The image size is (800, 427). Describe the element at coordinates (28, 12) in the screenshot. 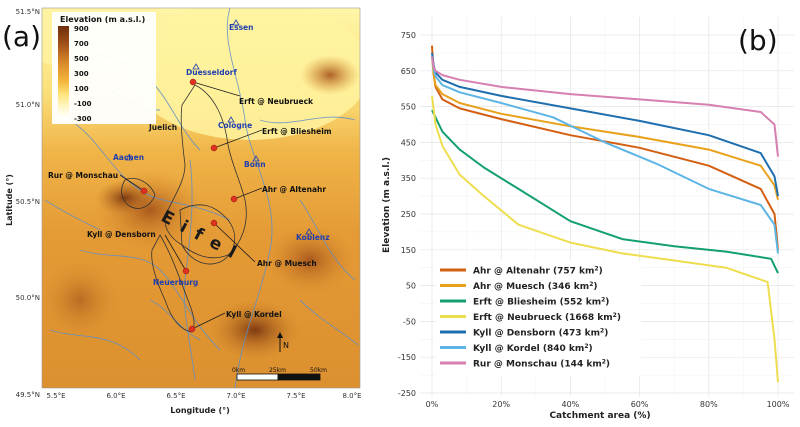

I see `lat-tick: 51.5°N` at that location.